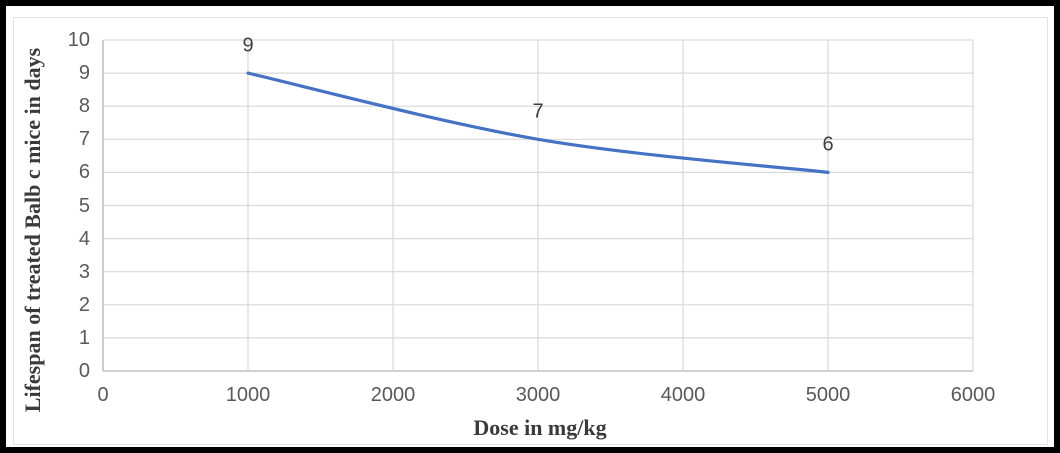  What do you see at coordinates (973, 395) in the screenshot?
I see `x-tick-label: 6000` at bounding box center [973, 395].